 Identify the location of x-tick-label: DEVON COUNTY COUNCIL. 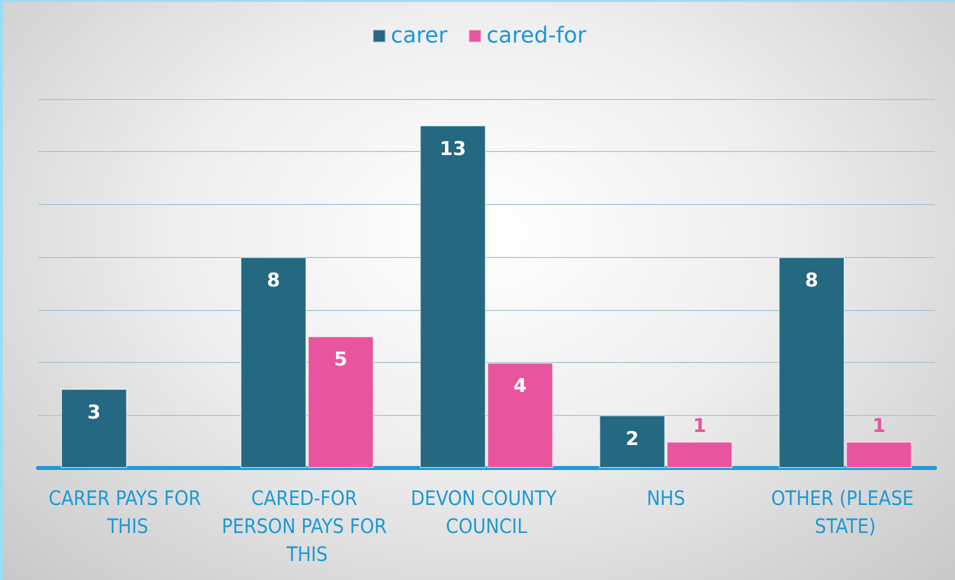
(486, 512).